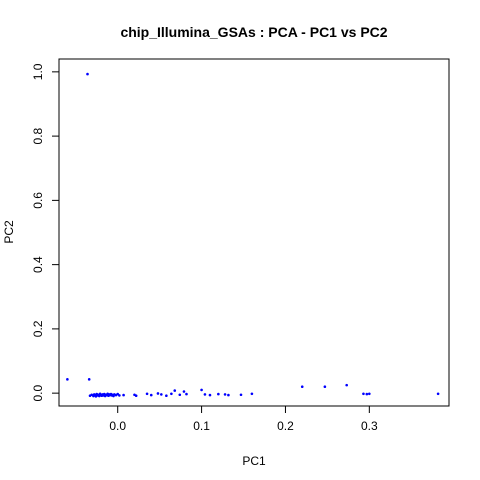 The image size is (480, 480). I want to click on x-axis-label: PC1, so click(254, 461).